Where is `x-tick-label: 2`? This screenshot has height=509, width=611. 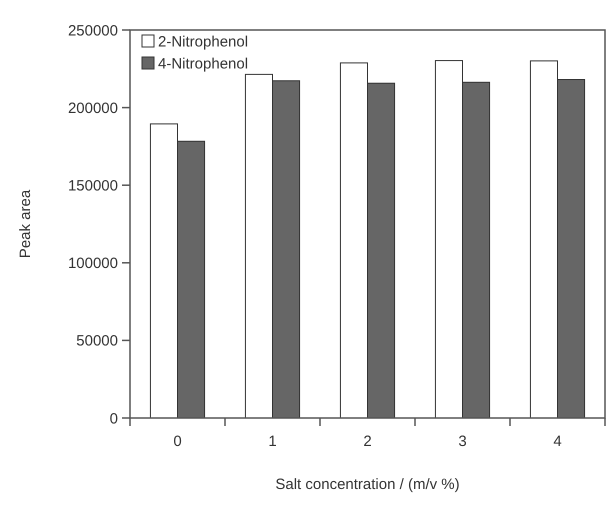
x-tick-label: 2 is located at coordinates (367, 441).